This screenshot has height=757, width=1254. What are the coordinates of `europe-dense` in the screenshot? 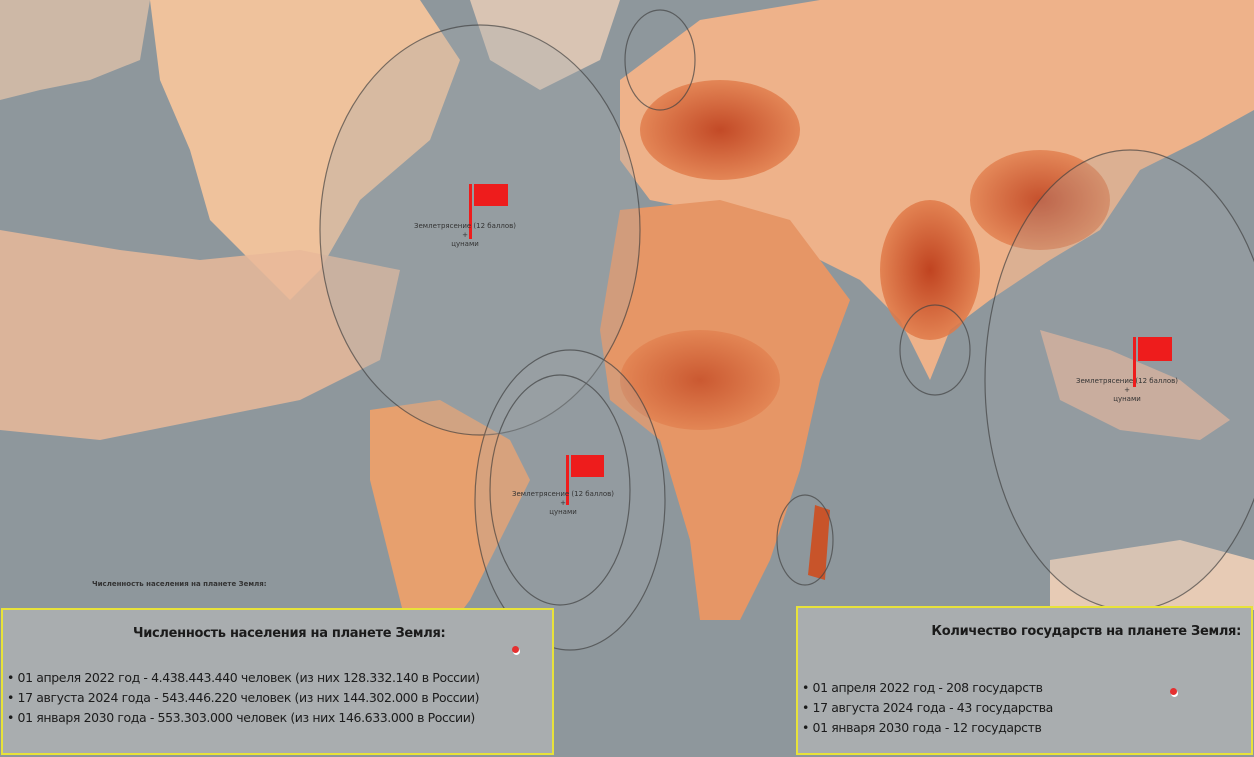 It's located at (720, 130).